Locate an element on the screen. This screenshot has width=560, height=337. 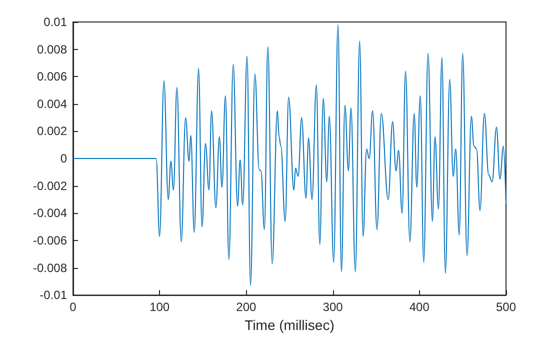
x-tick-label: 100 is located at coordinates (160, 307).